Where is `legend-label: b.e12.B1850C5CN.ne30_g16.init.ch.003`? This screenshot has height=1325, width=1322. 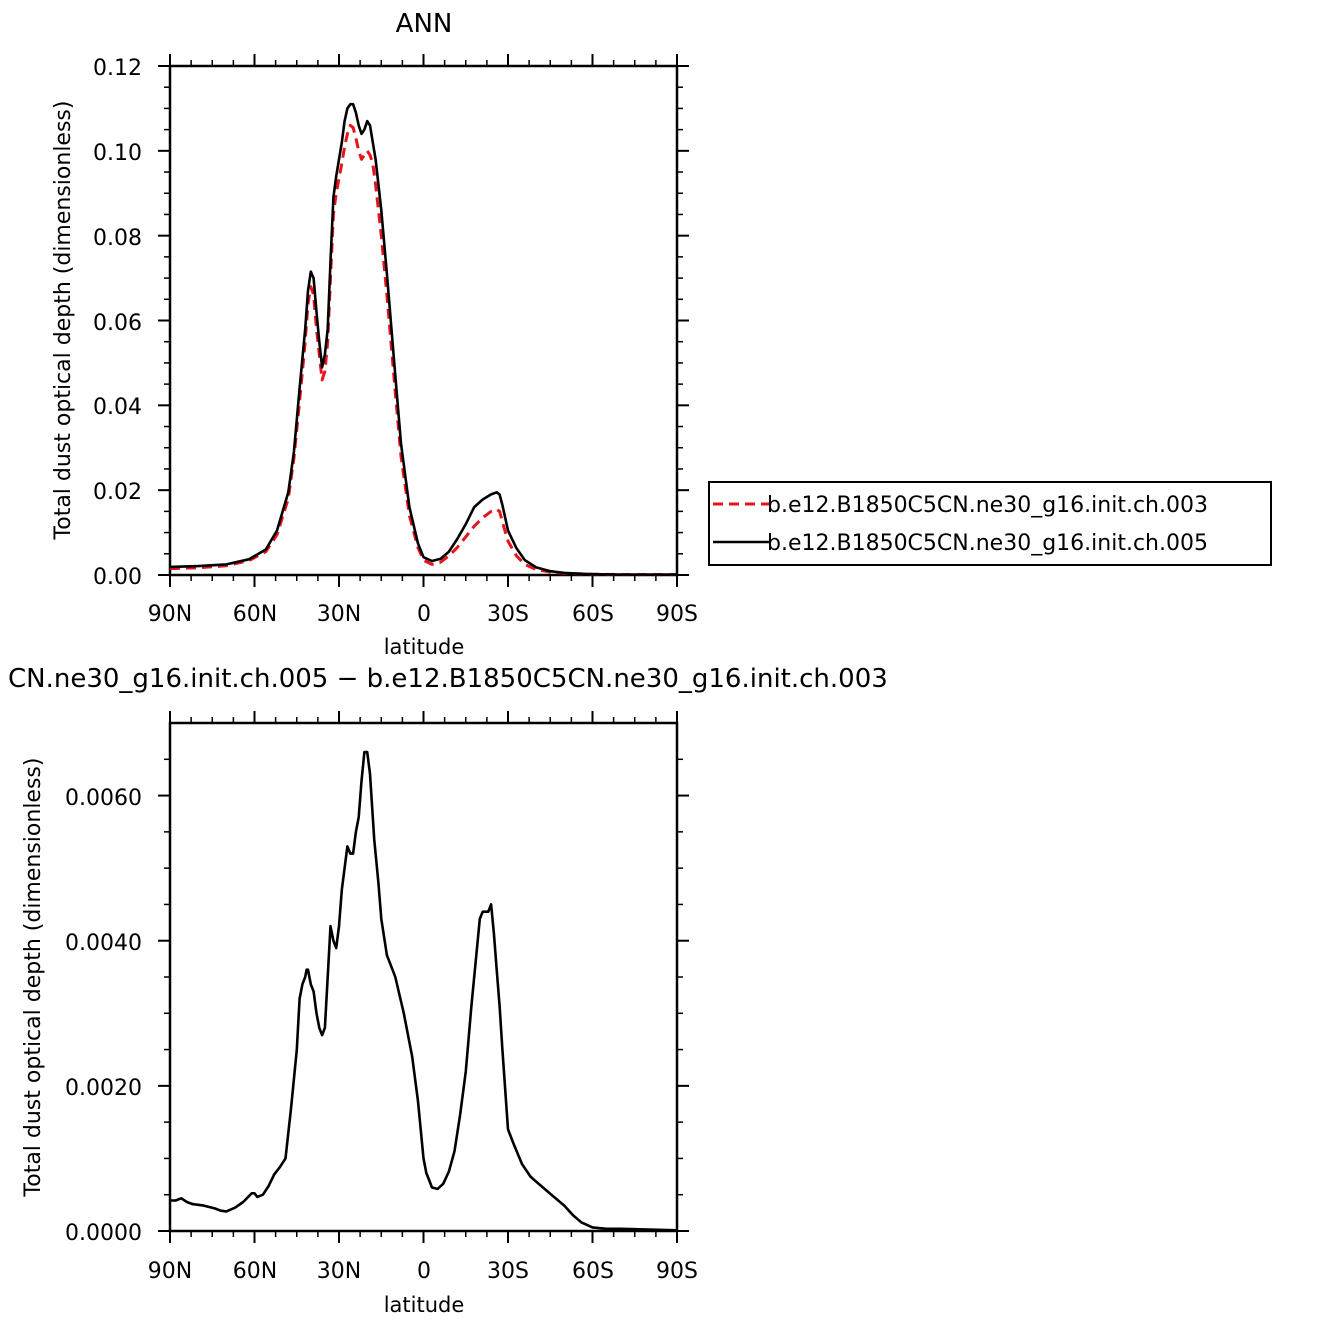 legend-label: b.e12.B1850C5CN.ne30_g16.init.ch.003 is located at coordinates (987, 505).